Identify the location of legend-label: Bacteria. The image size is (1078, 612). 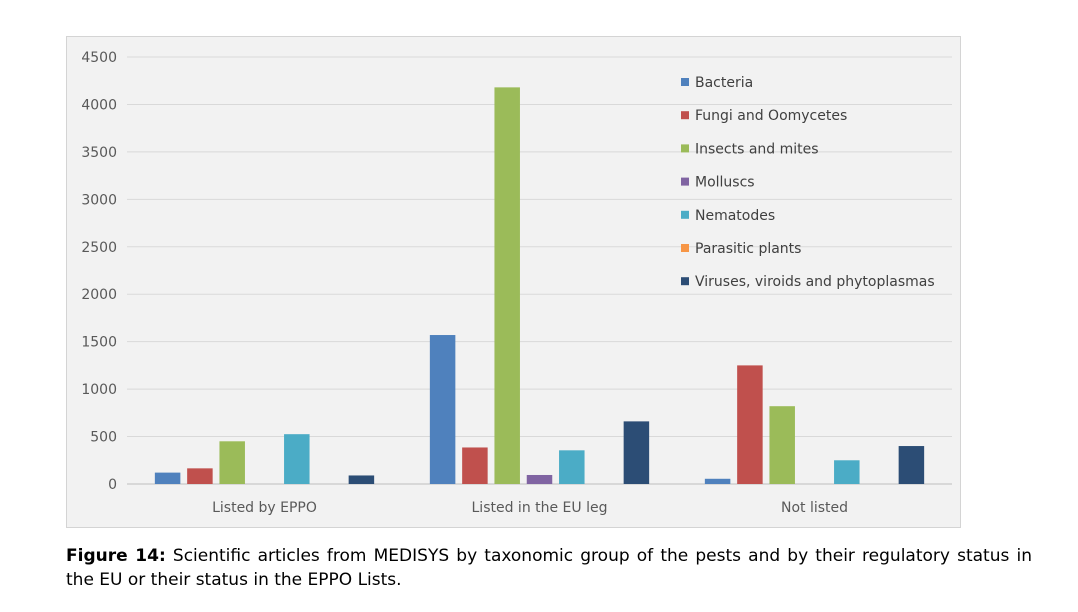
(724, 83).